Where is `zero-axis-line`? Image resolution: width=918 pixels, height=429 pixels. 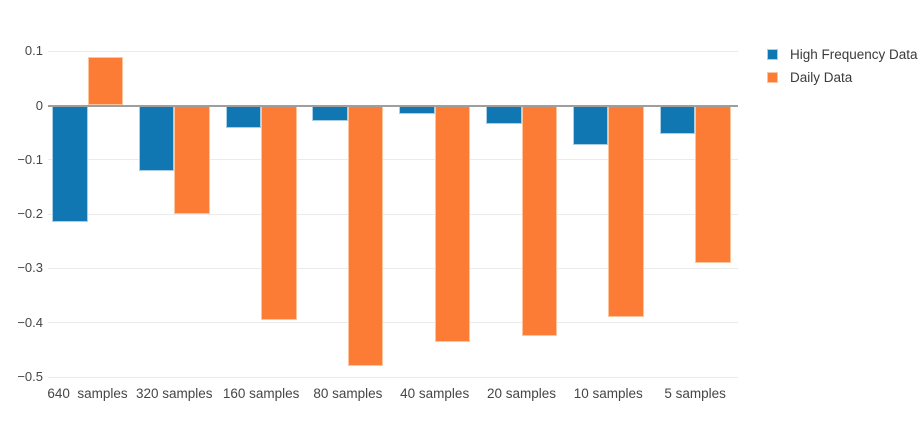
zero-axis-line is located at coordinates (393, 105).